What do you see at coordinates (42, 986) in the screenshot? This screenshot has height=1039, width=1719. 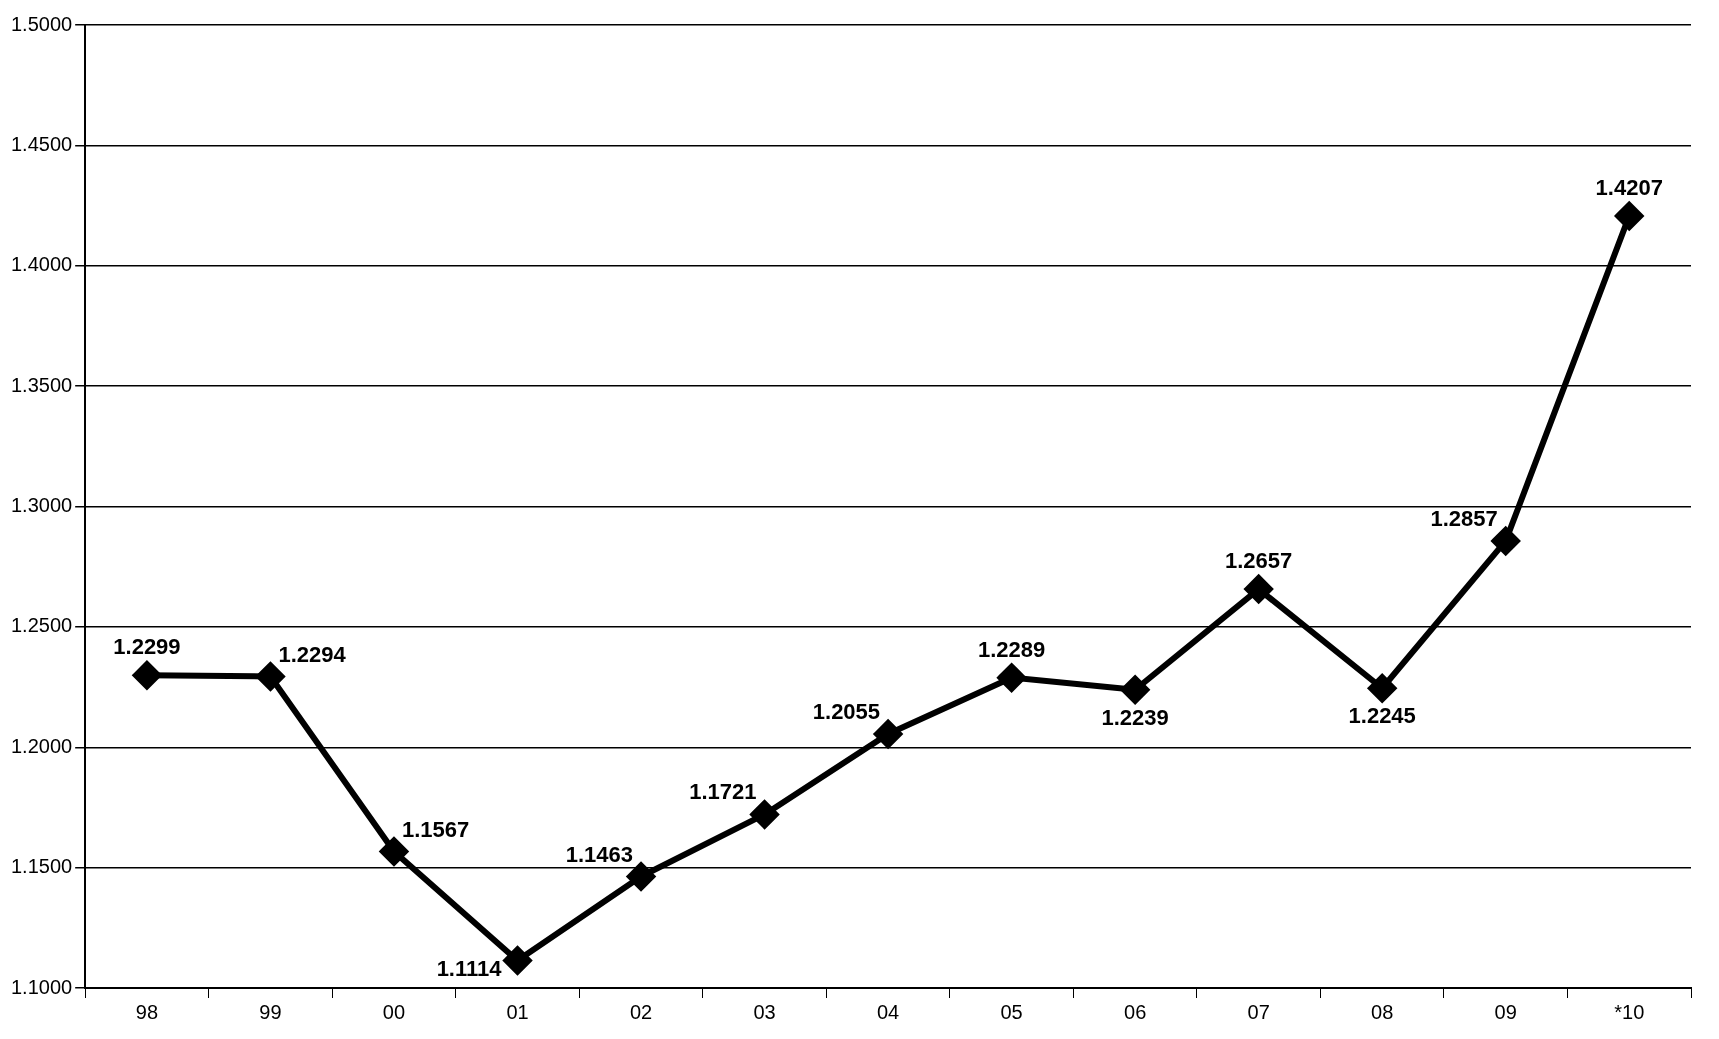 I see `y-tick-label: 1.1000` at bounding box center [42, 986].